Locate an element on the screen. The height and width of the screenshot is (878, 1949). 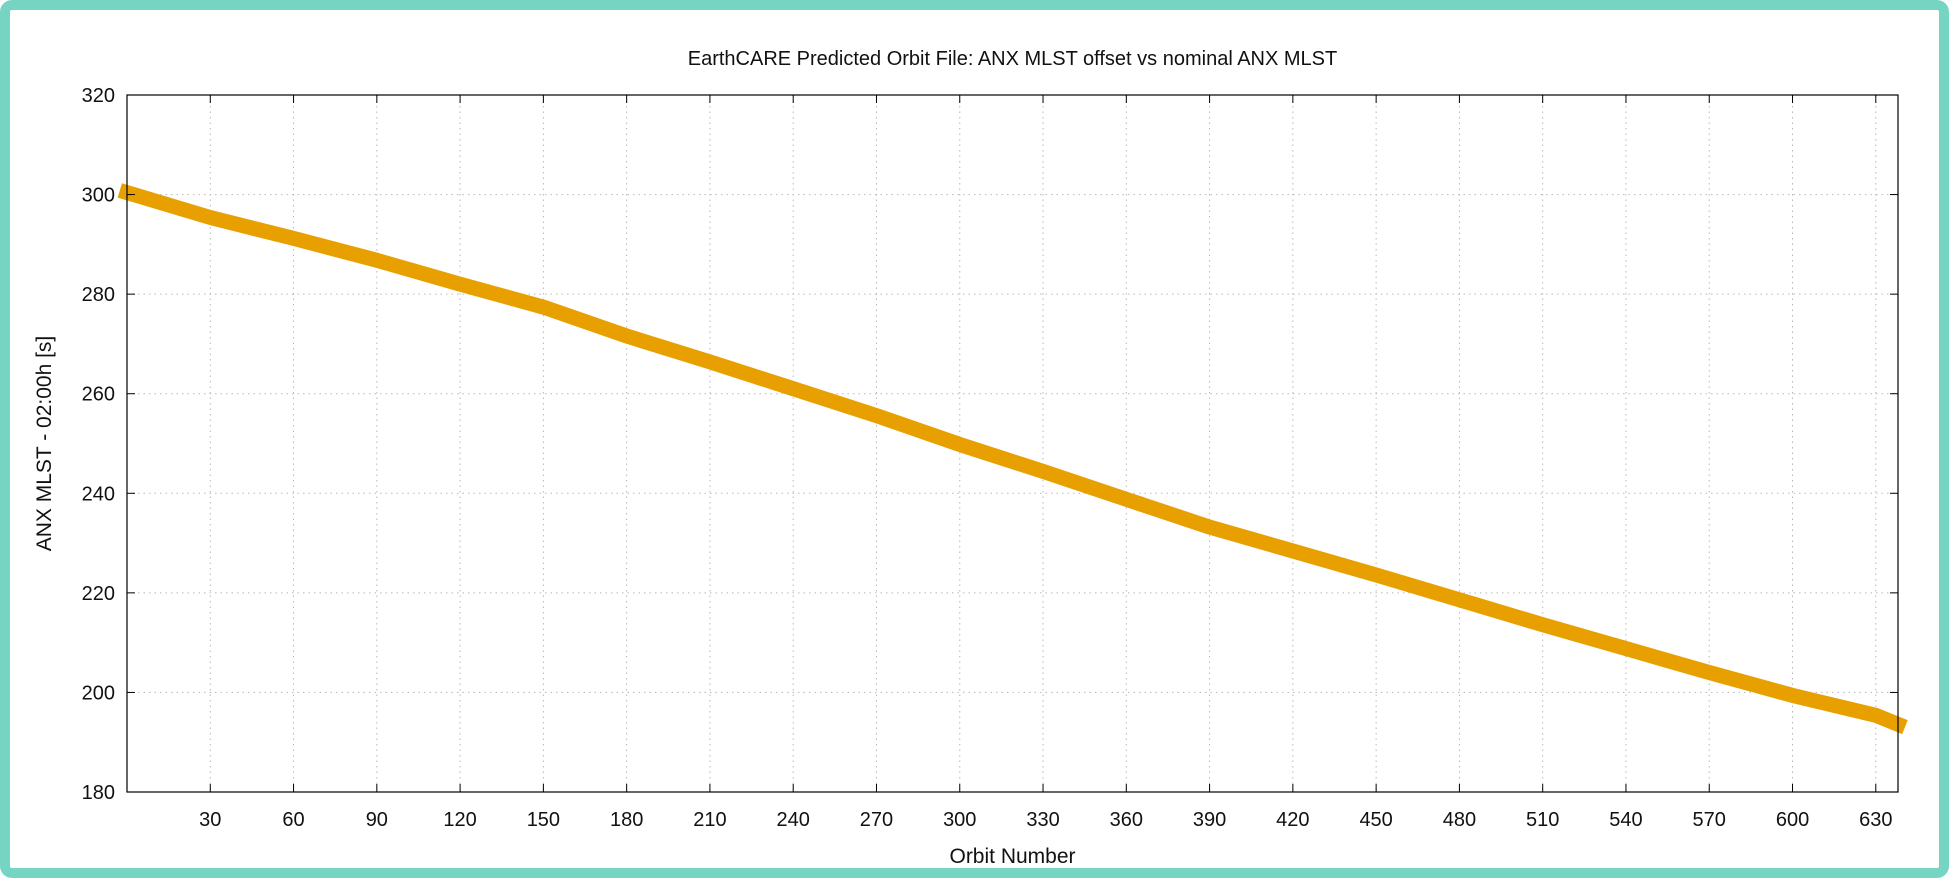
y-tick-label: 220 is located at coordinates (98, 594).